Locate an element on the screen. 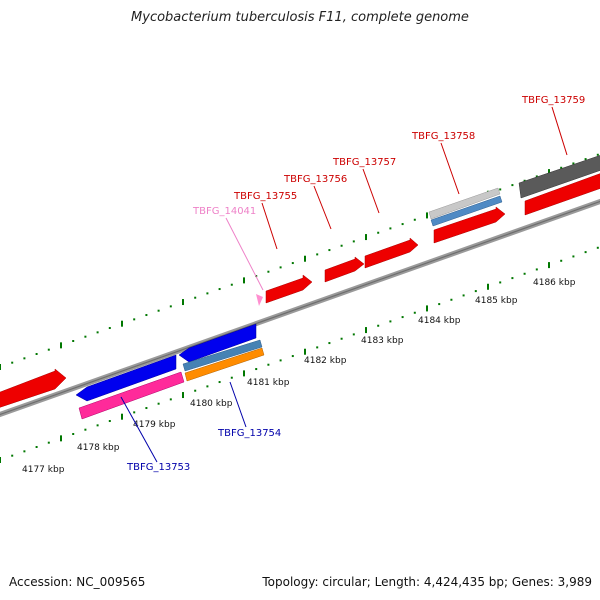  scale-tick-label: 4186 kbp is located at coordinates (554, 283).